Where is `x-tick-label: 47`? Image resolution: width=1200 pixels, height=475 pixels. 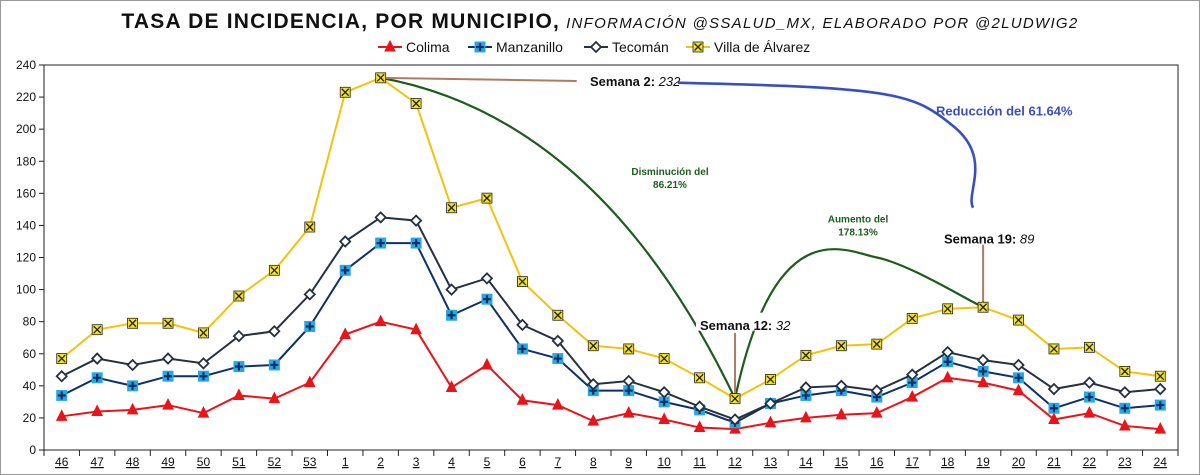 x-tick-label: 47 is located at coordinates (97, 462).